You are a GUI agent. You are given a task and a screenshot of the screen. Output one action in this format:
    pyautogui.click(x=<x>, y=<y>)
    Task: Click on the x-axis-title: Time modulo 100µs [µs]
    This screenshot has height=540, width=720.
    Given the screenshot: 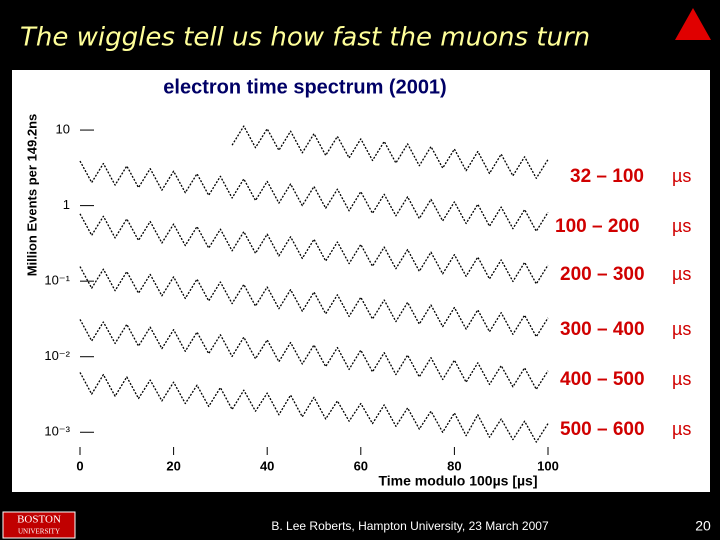 What is the action you would take?
    pyautogui.click(x=457, y=481)
    